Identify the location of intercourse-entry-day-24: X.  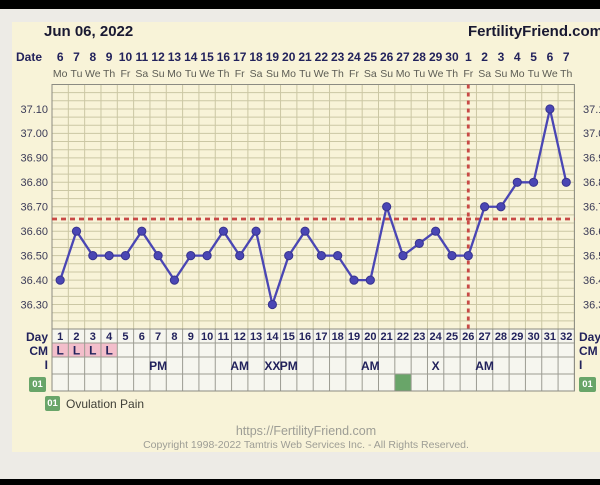
(436, 366).